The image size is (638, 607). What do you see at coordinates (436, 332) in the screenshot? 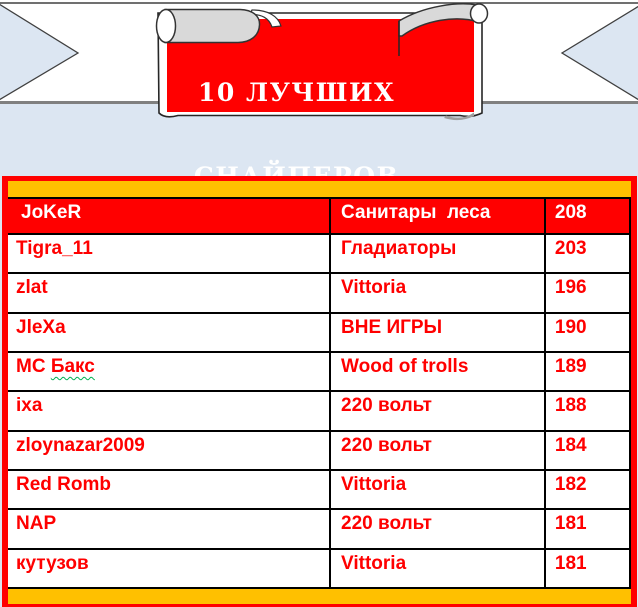
I see `team-cell: ВНЕ ИГРЫ` at bounding box center [436, 332].